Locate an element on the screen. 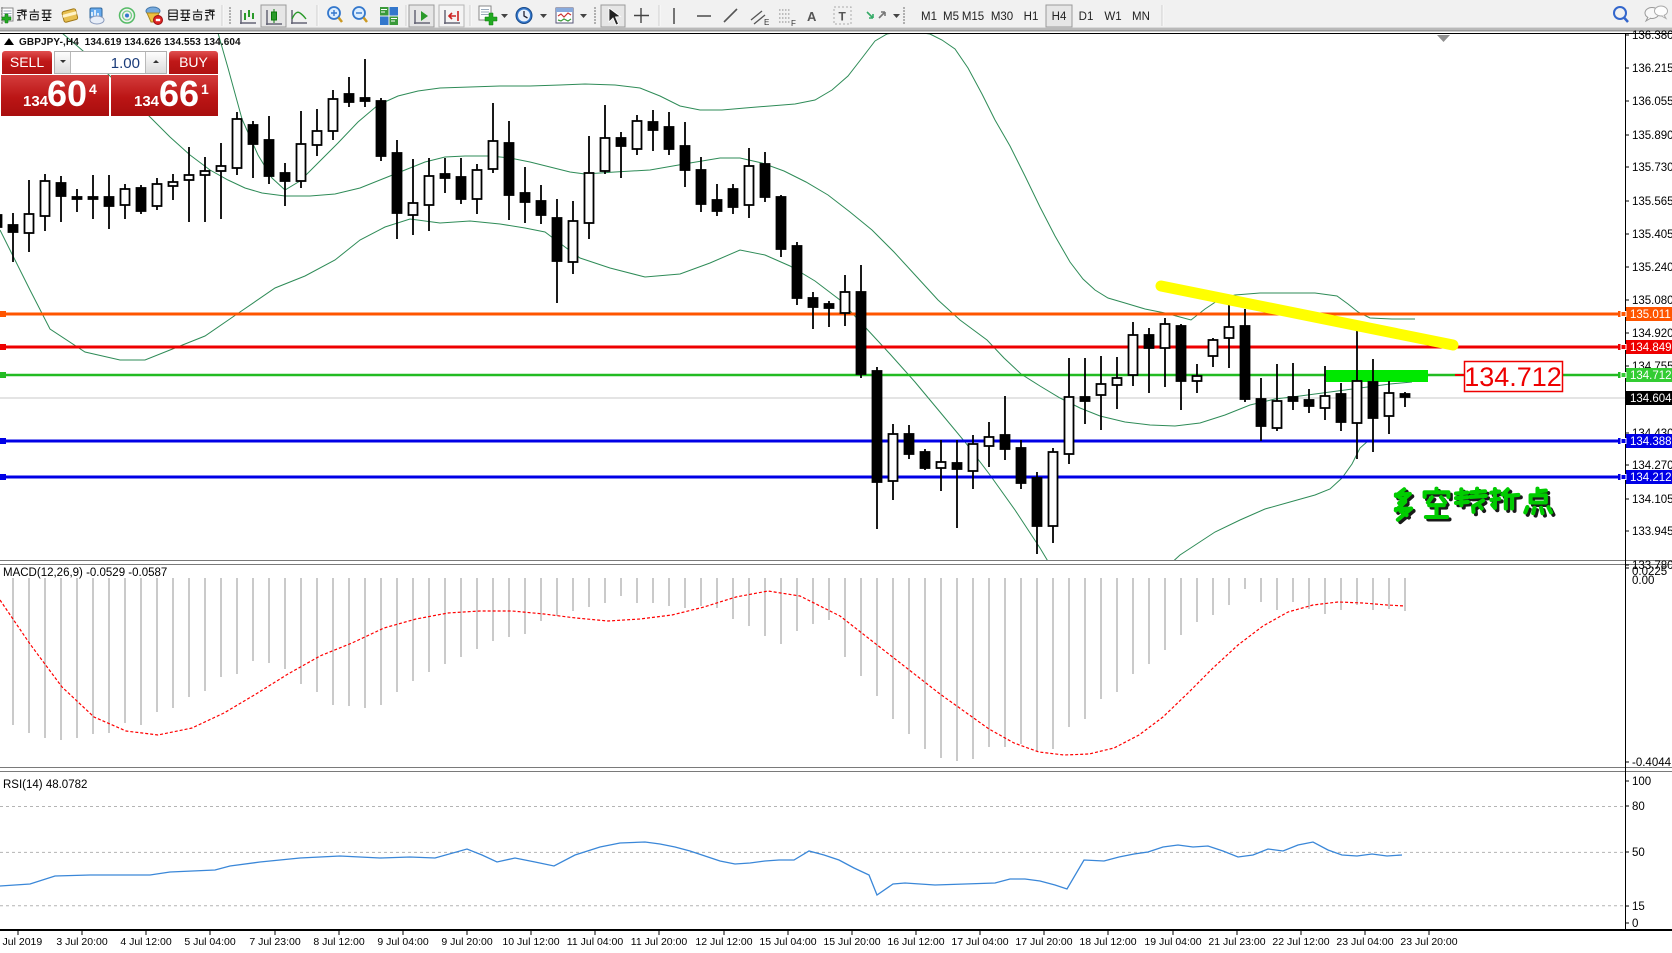  svg-text: 136.380 is located at coordinates (1652, 36).